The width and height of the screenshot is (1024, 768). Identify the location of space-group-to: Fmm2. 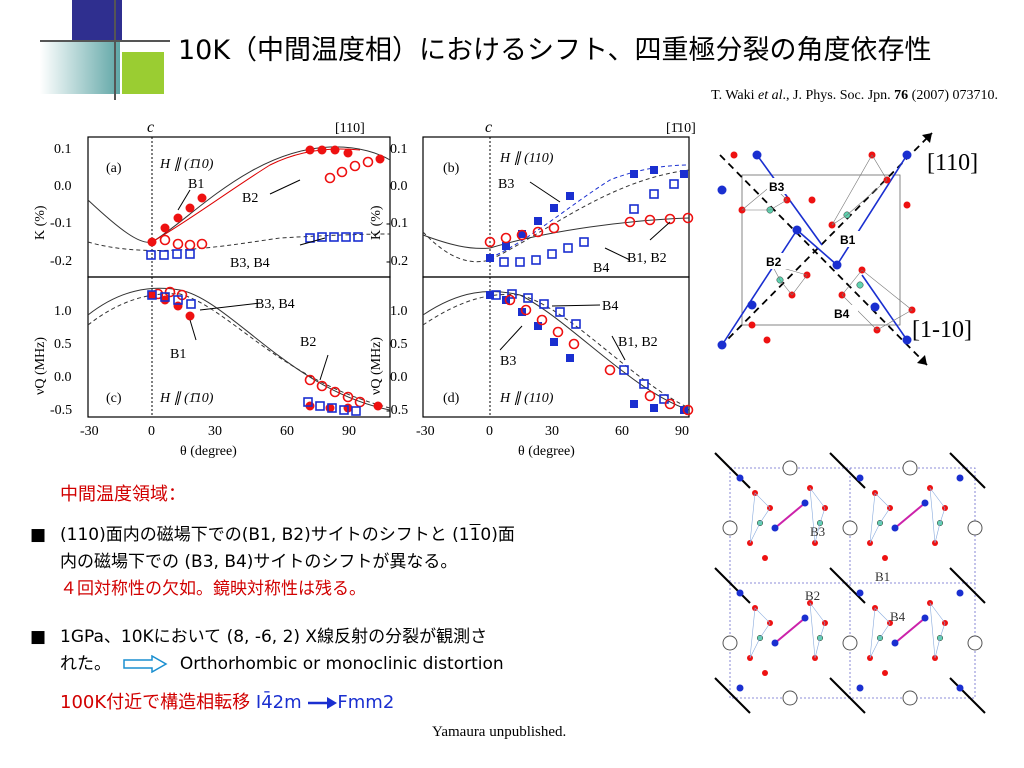
(366, 702).